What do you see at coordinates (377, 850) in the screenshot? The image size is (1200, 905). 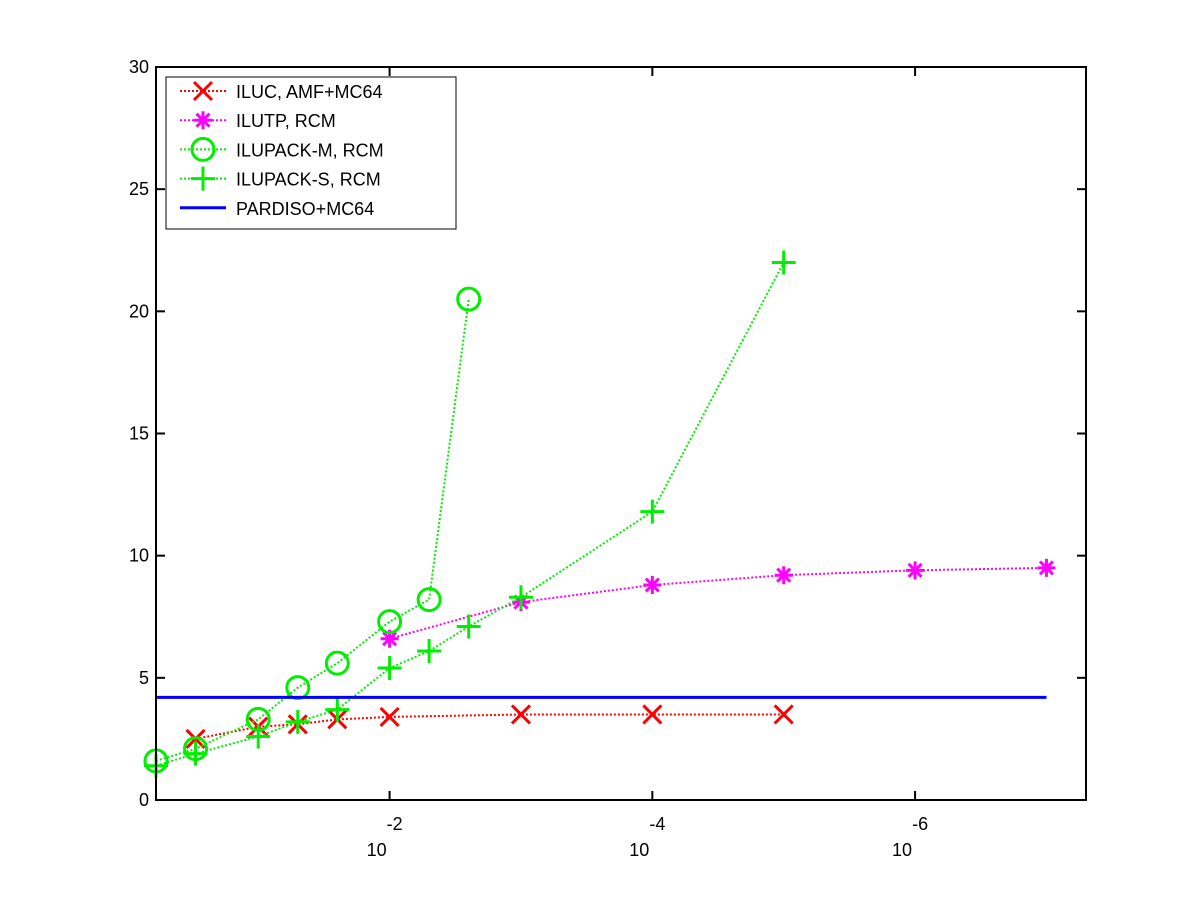 I see `x-tick-label-base-0: 10` at bounding box center [377, 850].